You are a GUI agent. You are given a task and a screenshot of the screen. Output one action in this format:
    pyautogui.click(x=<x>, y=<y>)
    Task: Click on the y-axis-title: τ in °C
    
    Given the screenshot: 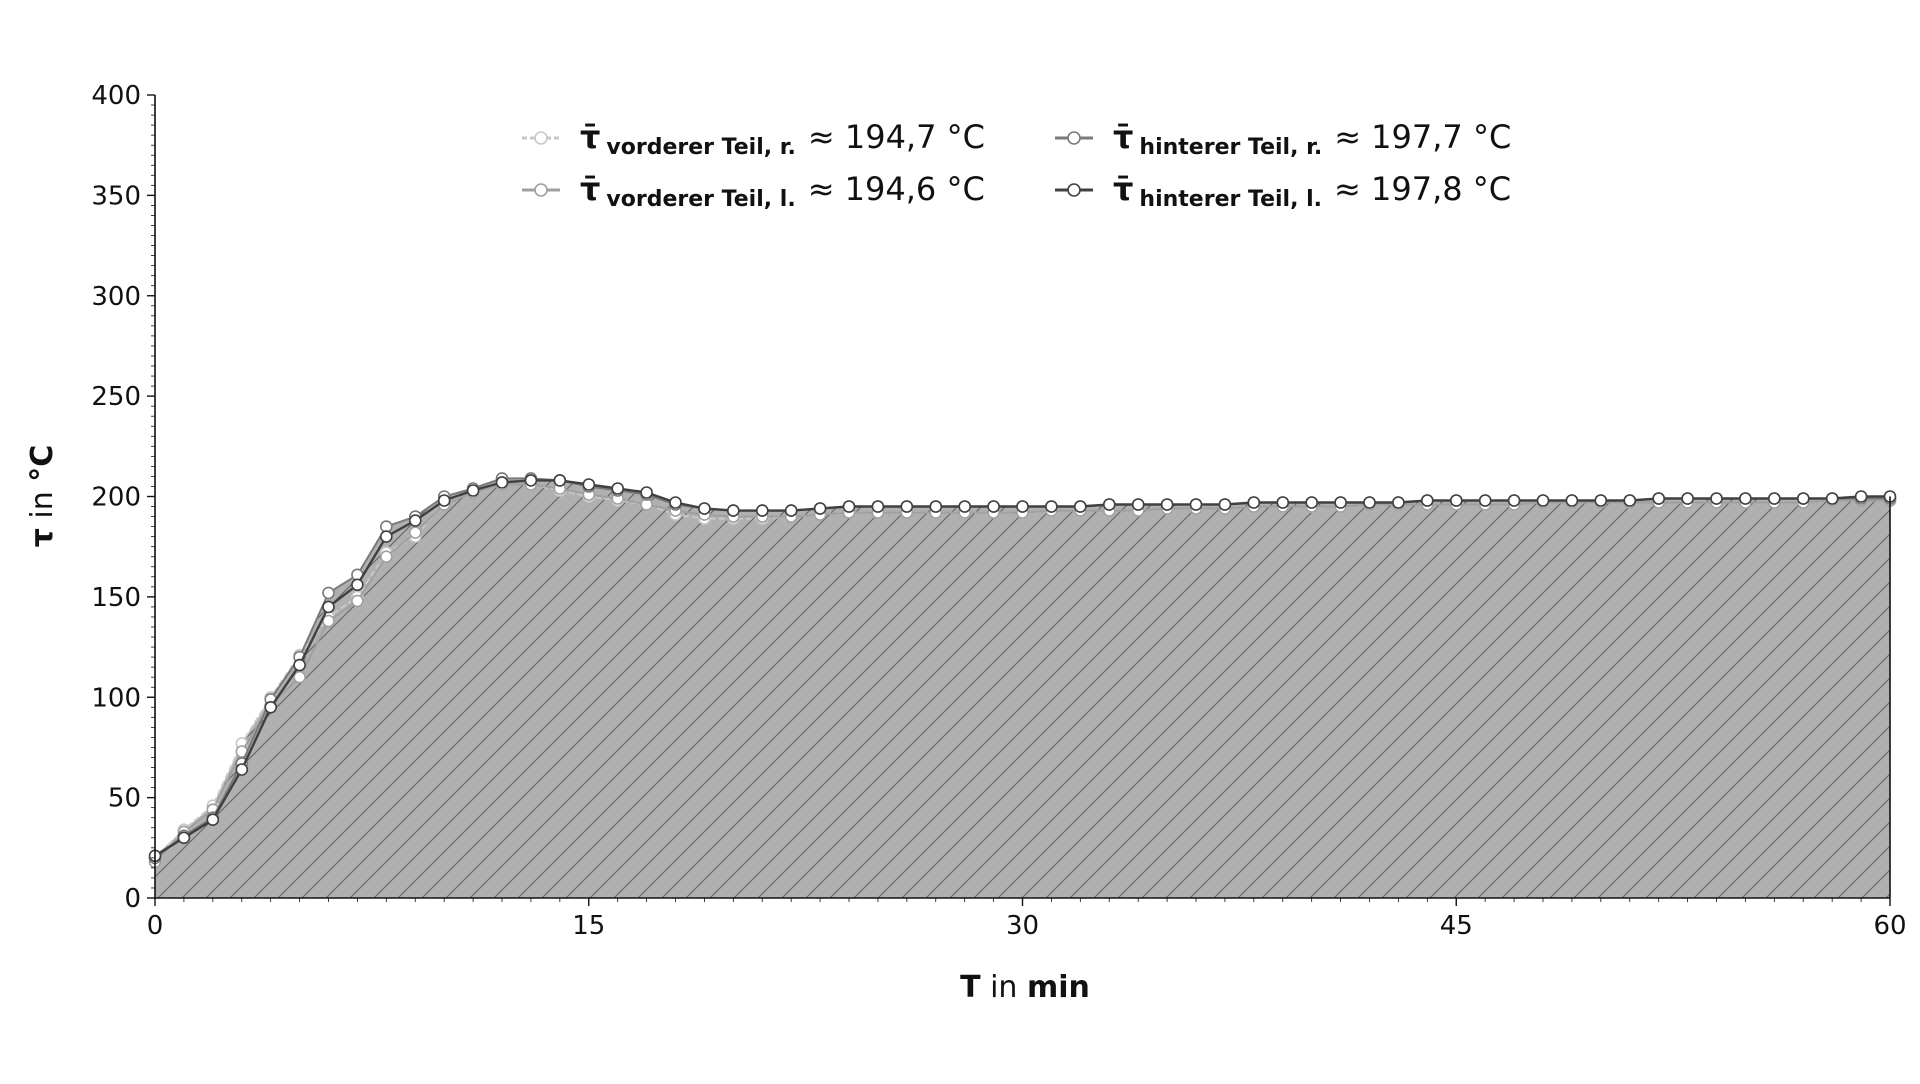 What is the action you would take?
    pyautogui.click(x=42, y=496)
    